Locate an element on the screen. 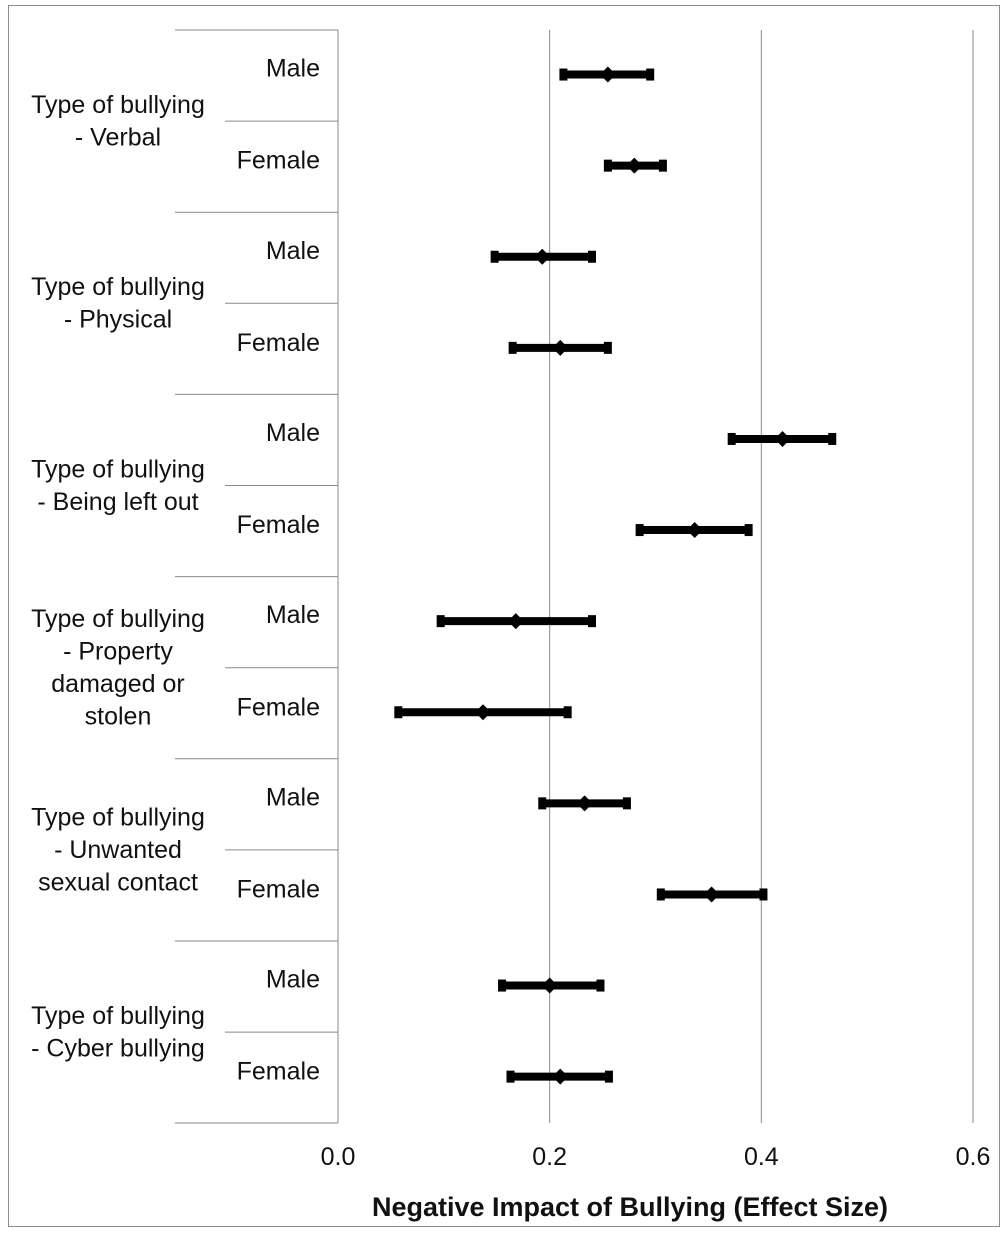 This screenshot has width=1004, height=1234. x-tick-label: 0.0 is located at coordinates (338, 1157).